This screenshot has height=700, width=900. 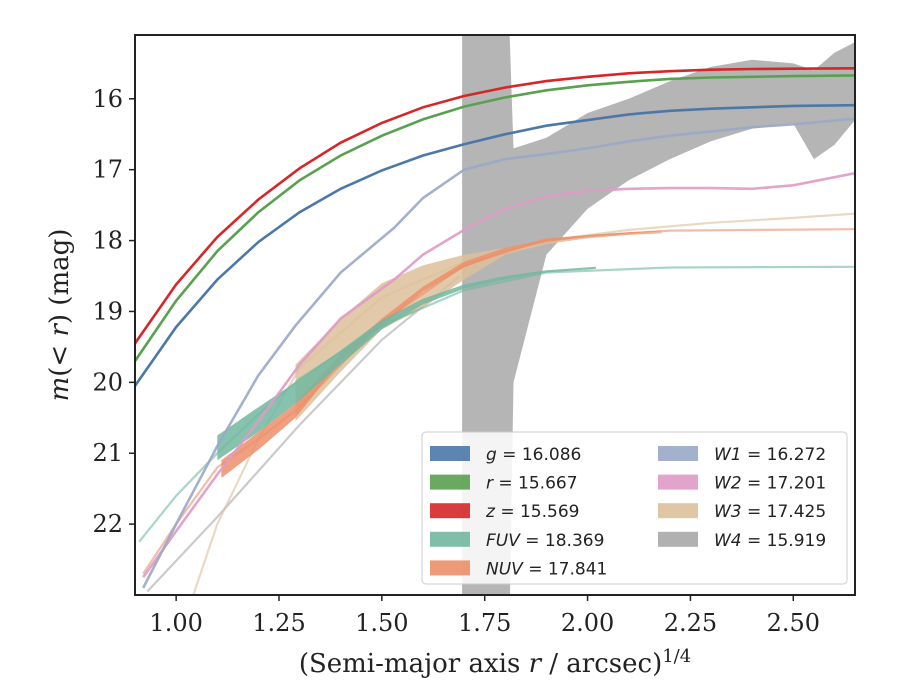 What do you see at coordinates (450, 482) in the screenshot?
I see `legend-swatch-r` at bounding box center [450, 482].